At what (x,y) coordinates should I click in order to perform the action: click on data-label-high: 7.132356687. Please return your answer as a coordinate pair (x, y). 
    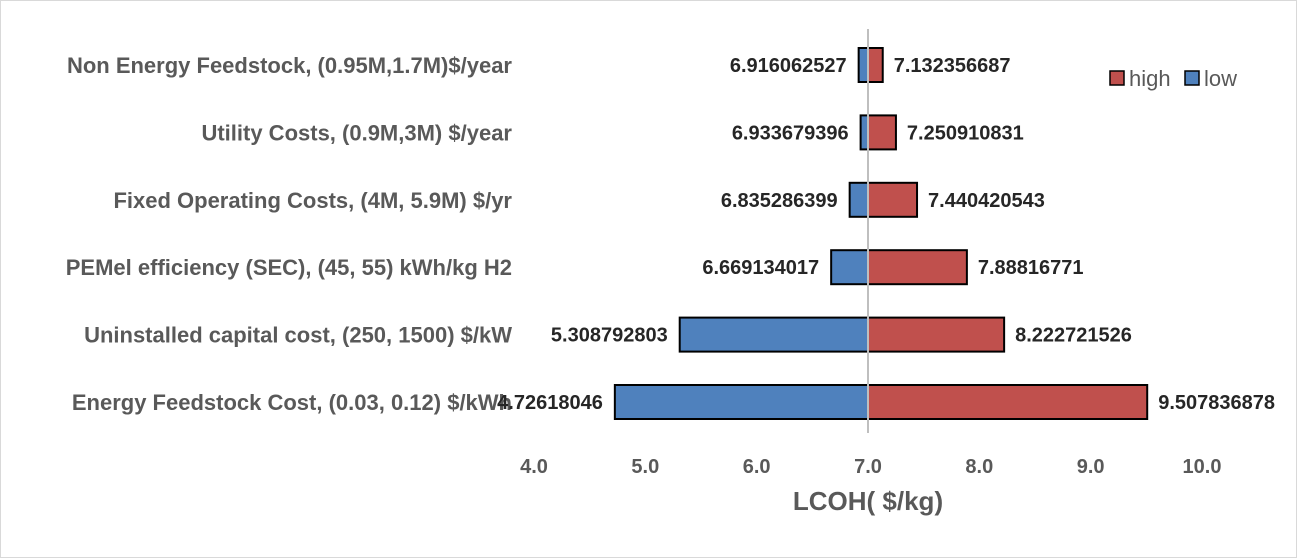
    Looking at the image, I should click on (952, 66).